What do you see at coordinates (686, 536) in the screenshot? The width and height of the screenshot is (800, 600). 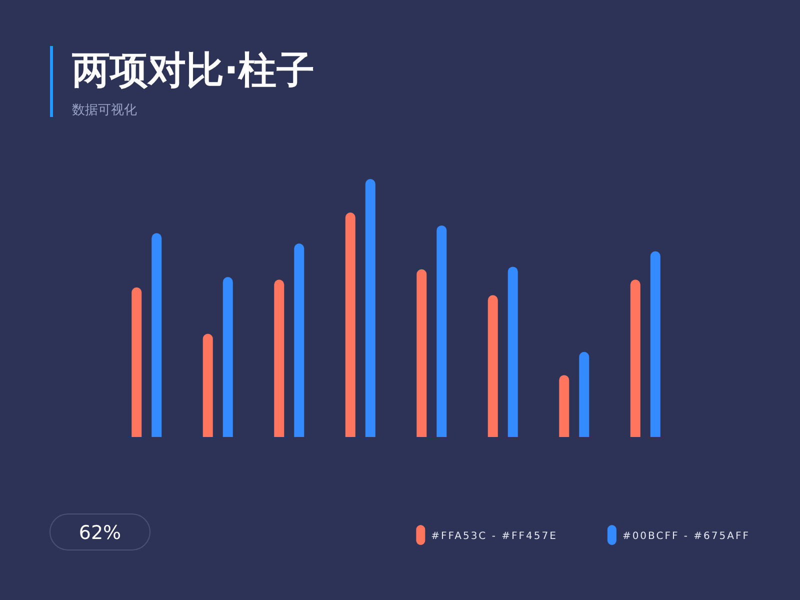 I see `legend-label: #00BCFF - #675AFF` at bounding box center [686, 536].